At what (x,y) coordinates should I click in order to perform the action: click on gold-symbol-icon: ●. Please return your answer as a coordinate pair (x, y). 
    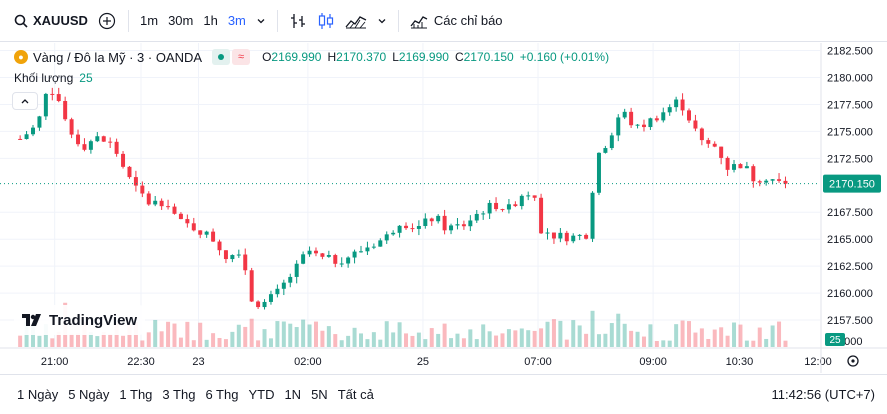
    Looking at the image, I should click on (21, 57).